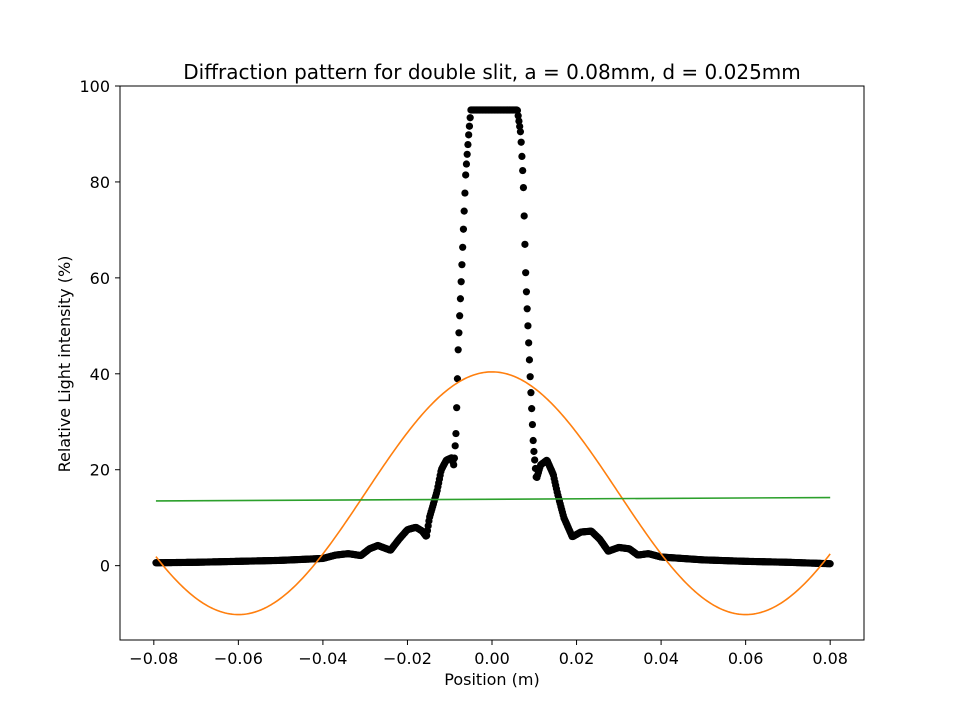  I want to click on x-tick-label: 0.04, so click(661, 658).